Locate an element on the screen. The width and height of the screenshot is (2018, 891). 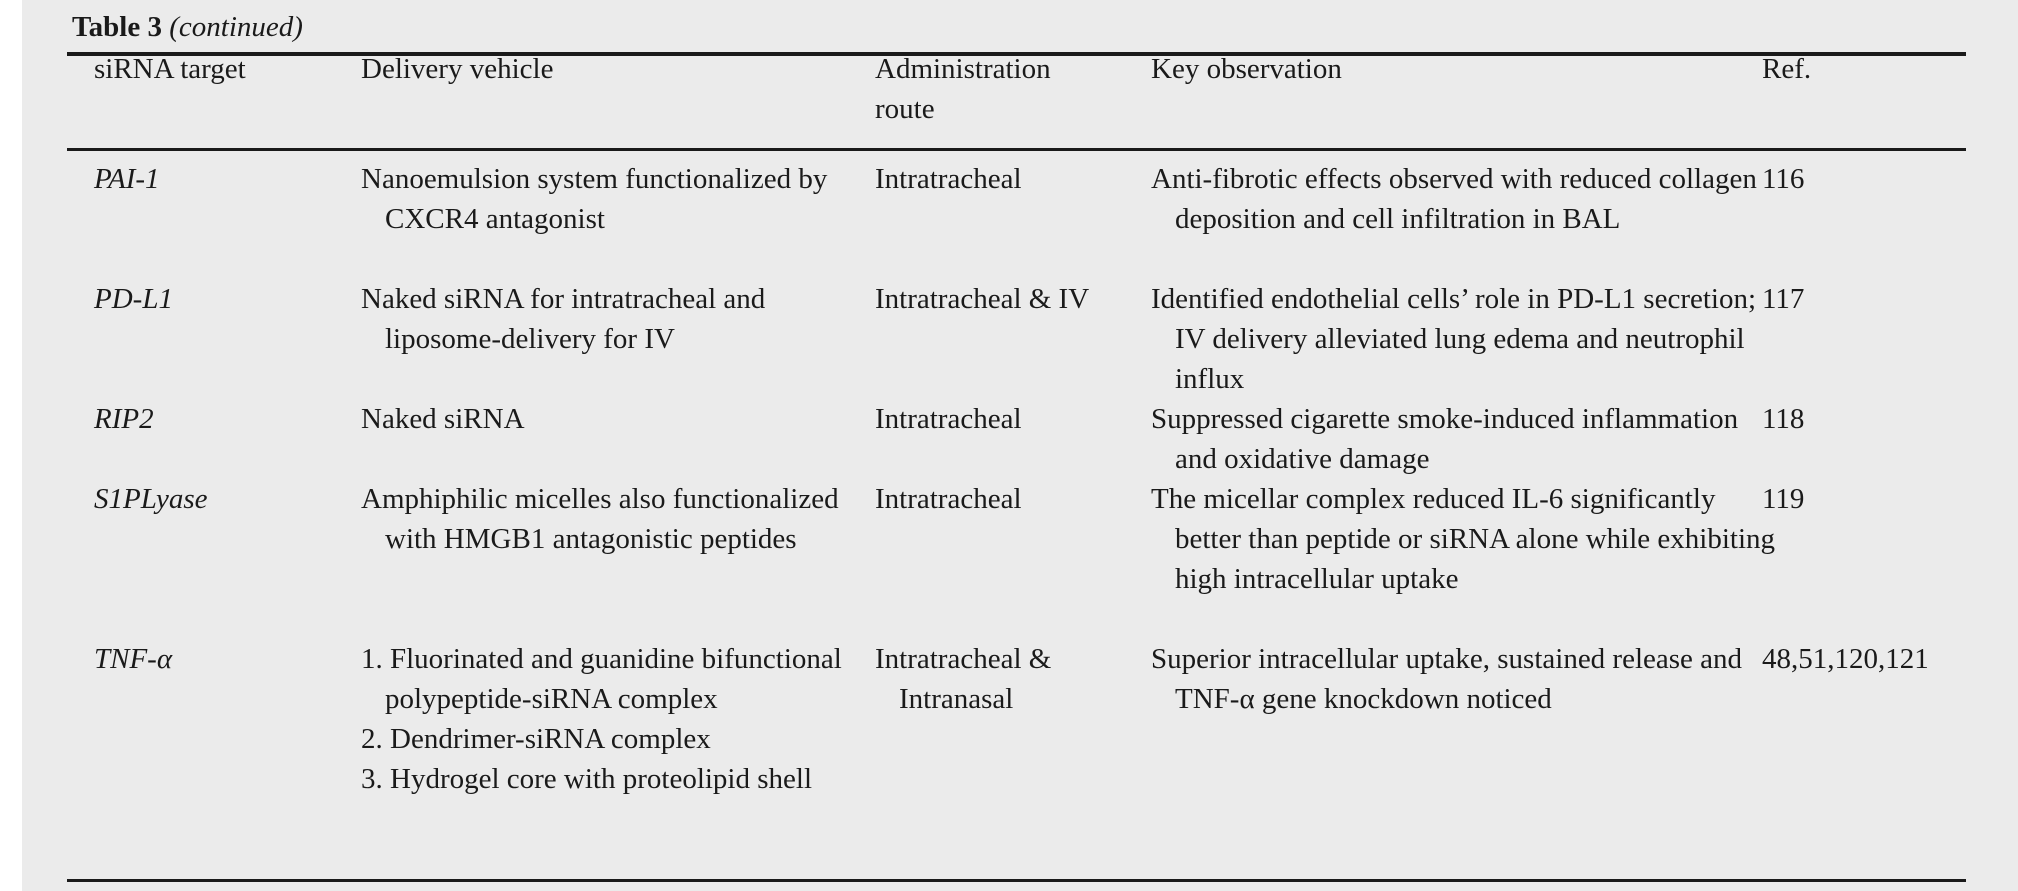
row-1-target: PAI-1 is located at coordinates (127, 179).